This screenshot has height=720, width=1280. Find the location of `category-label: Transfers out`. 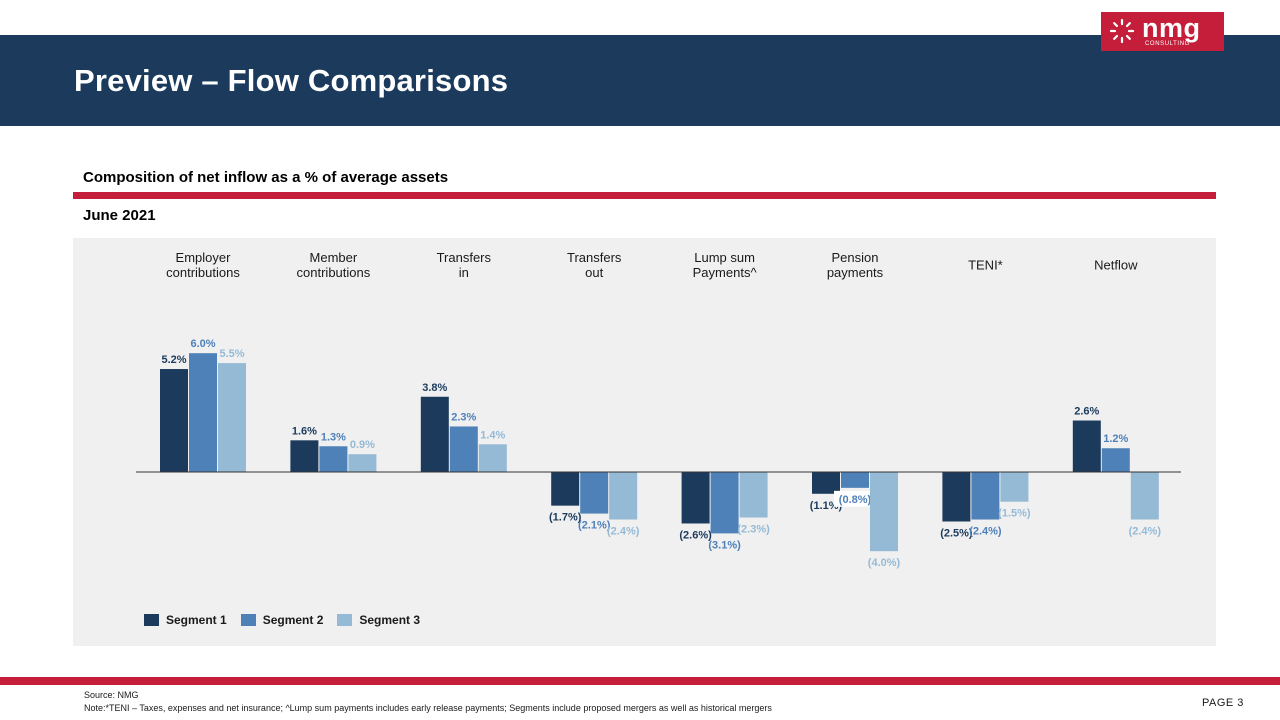

category-label: Transfers out is located at coordinates (594, 265).